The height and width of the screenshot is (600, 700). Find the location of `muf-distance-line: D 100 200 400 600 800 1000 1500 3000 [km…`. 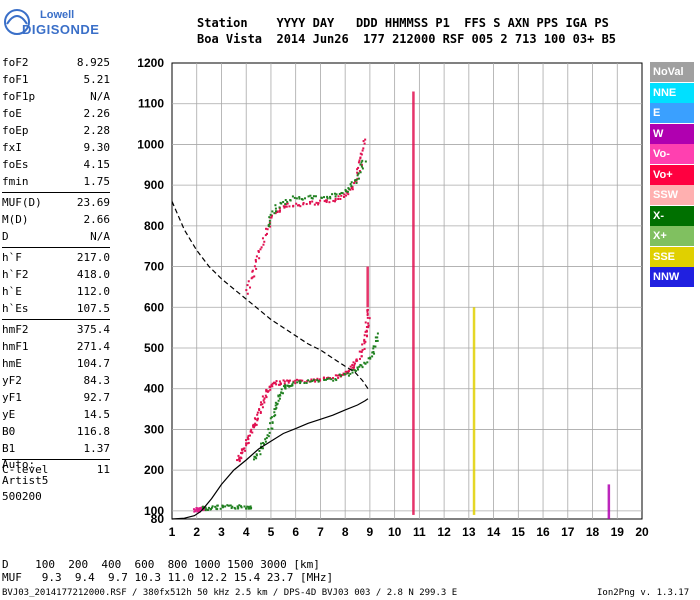

muf-distance-line: D 100 200 400 600 800 1000 1500 3000 [km… is located at coordinates (161, 564).